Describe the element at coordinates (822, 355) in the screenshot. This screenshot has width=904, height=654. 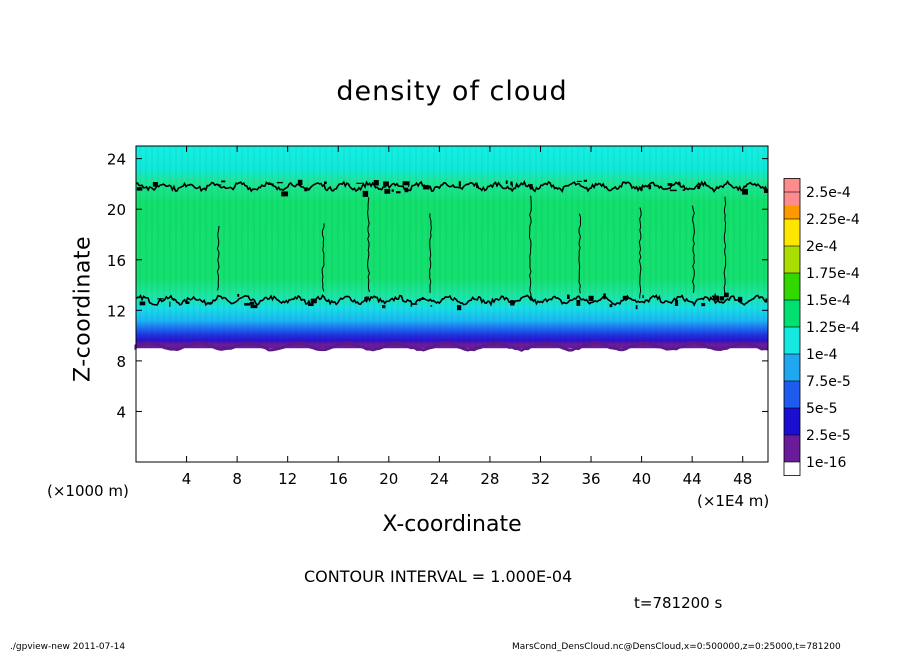
I see `colorbar-label: 1e-4` at that location.